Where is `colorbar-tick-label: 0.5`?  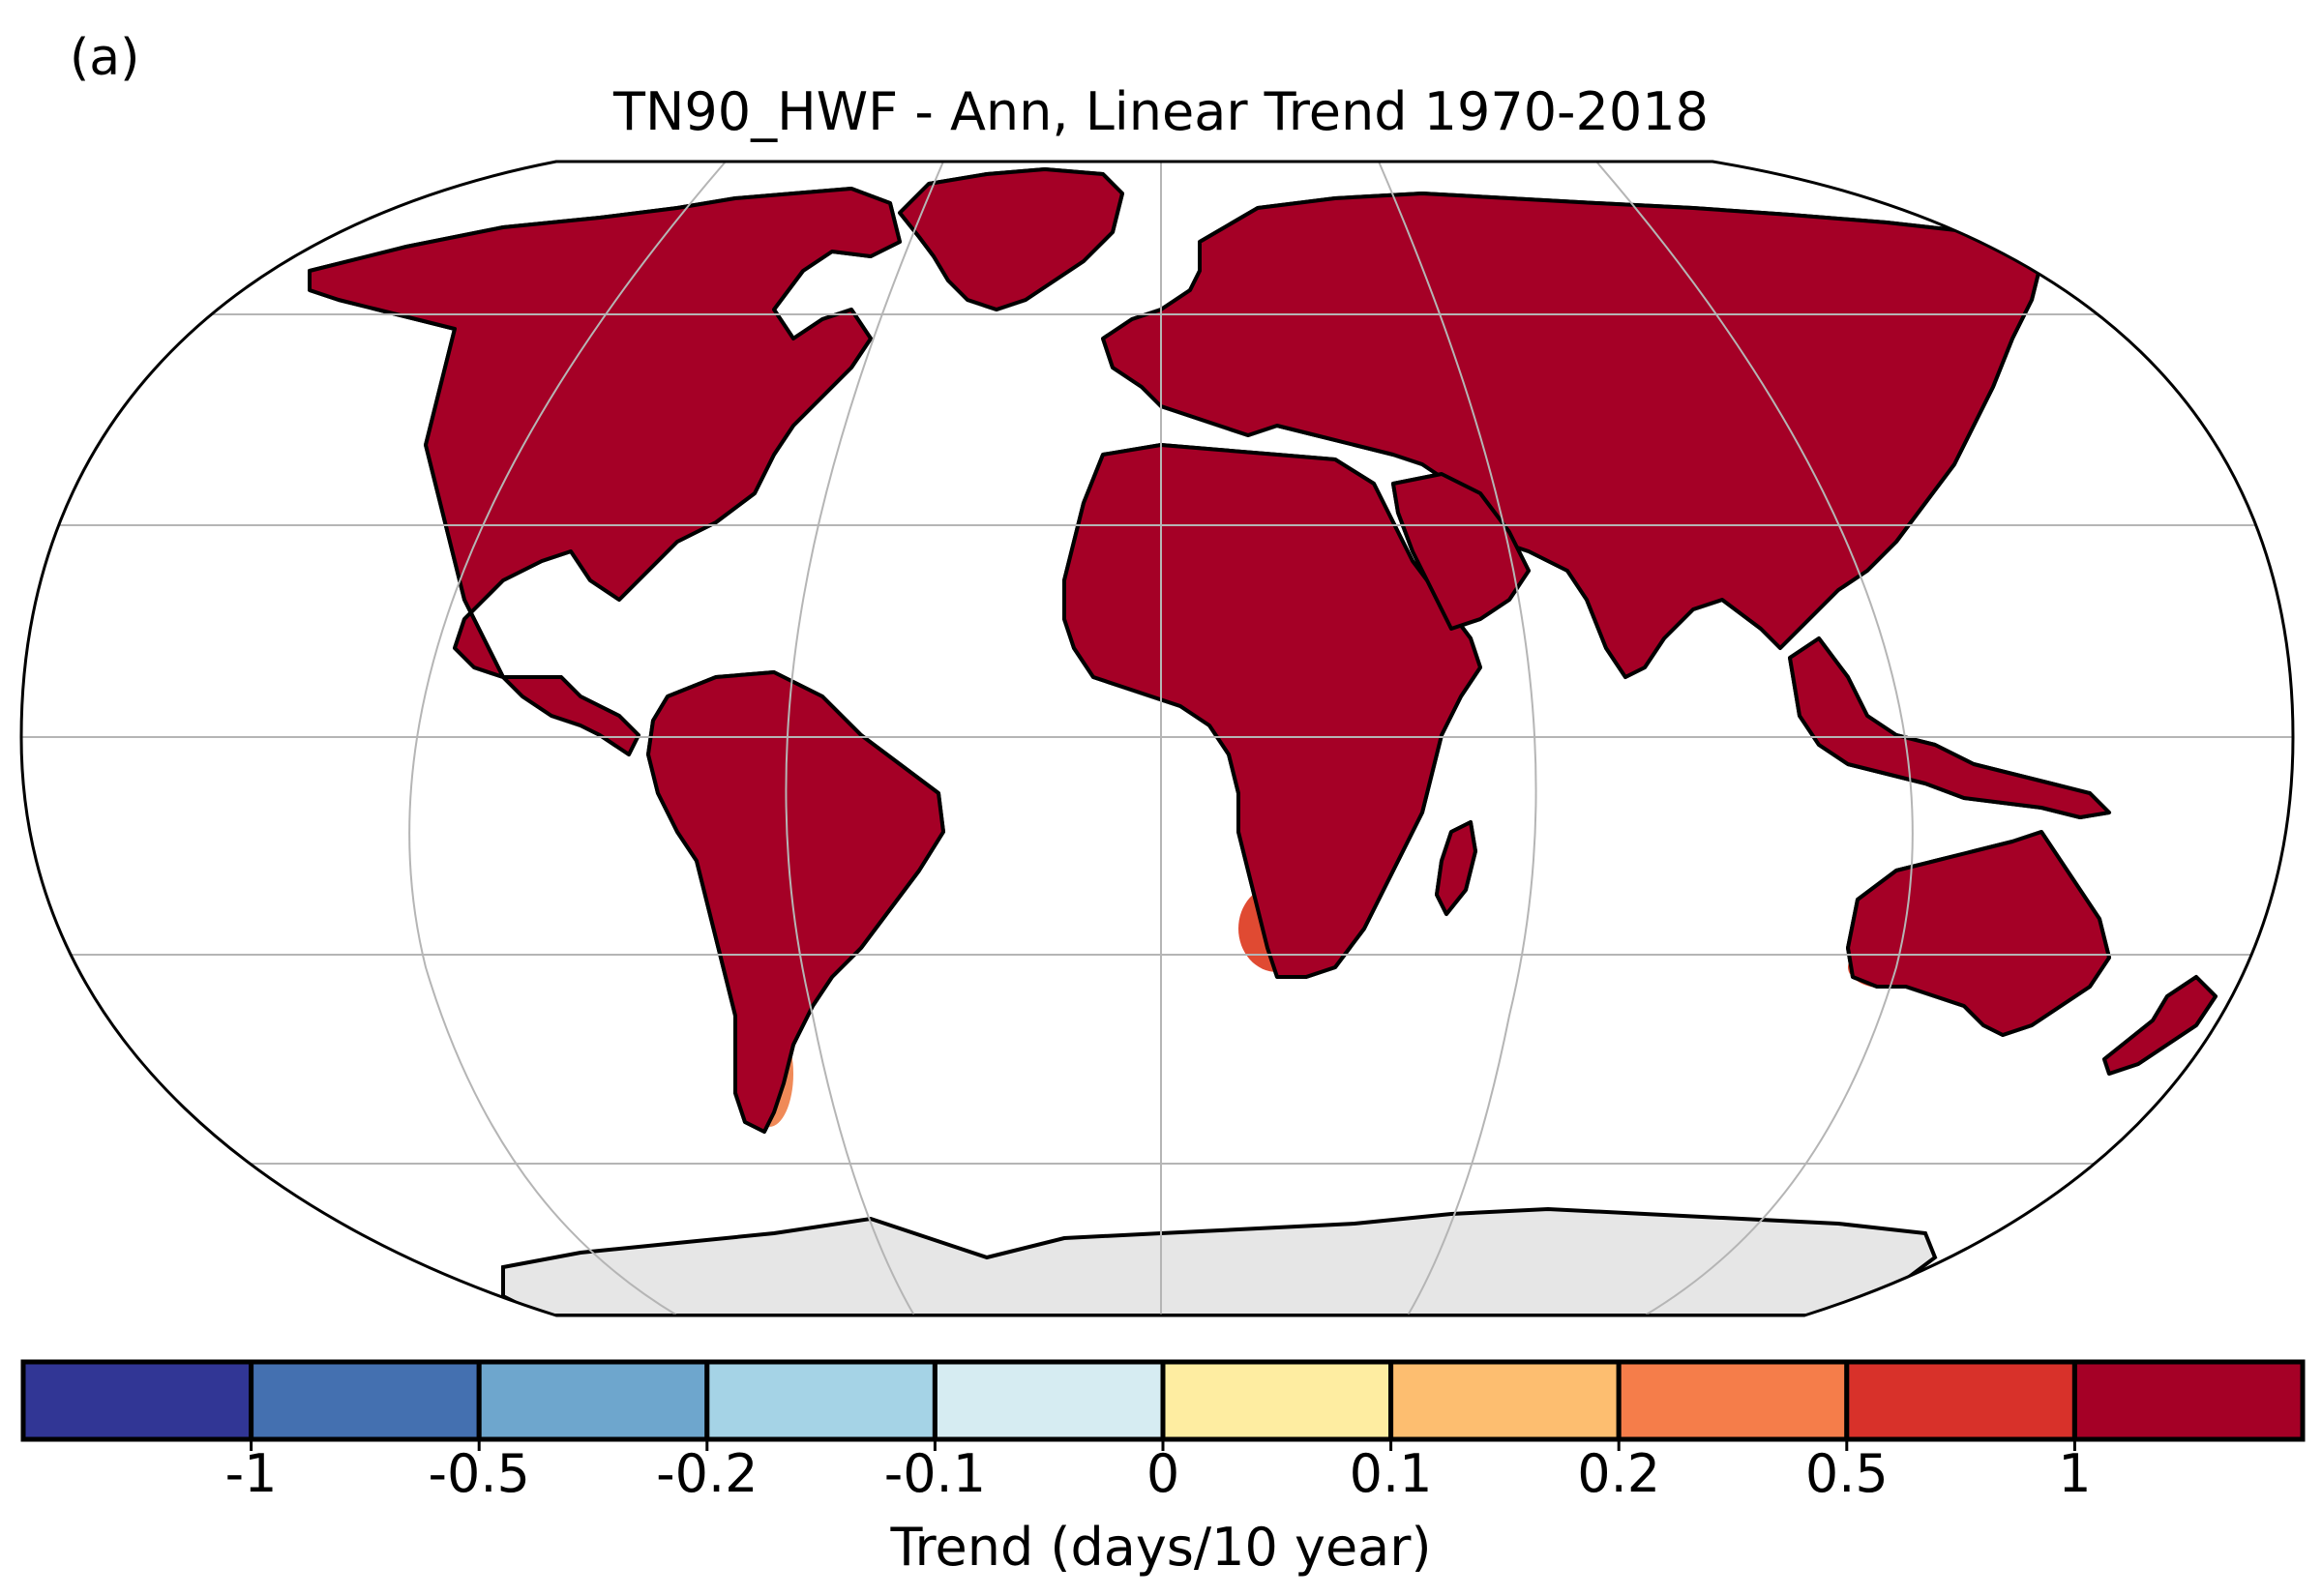 colorbar-tick-label: 0.5 is located at coordinates (1846, 1473).